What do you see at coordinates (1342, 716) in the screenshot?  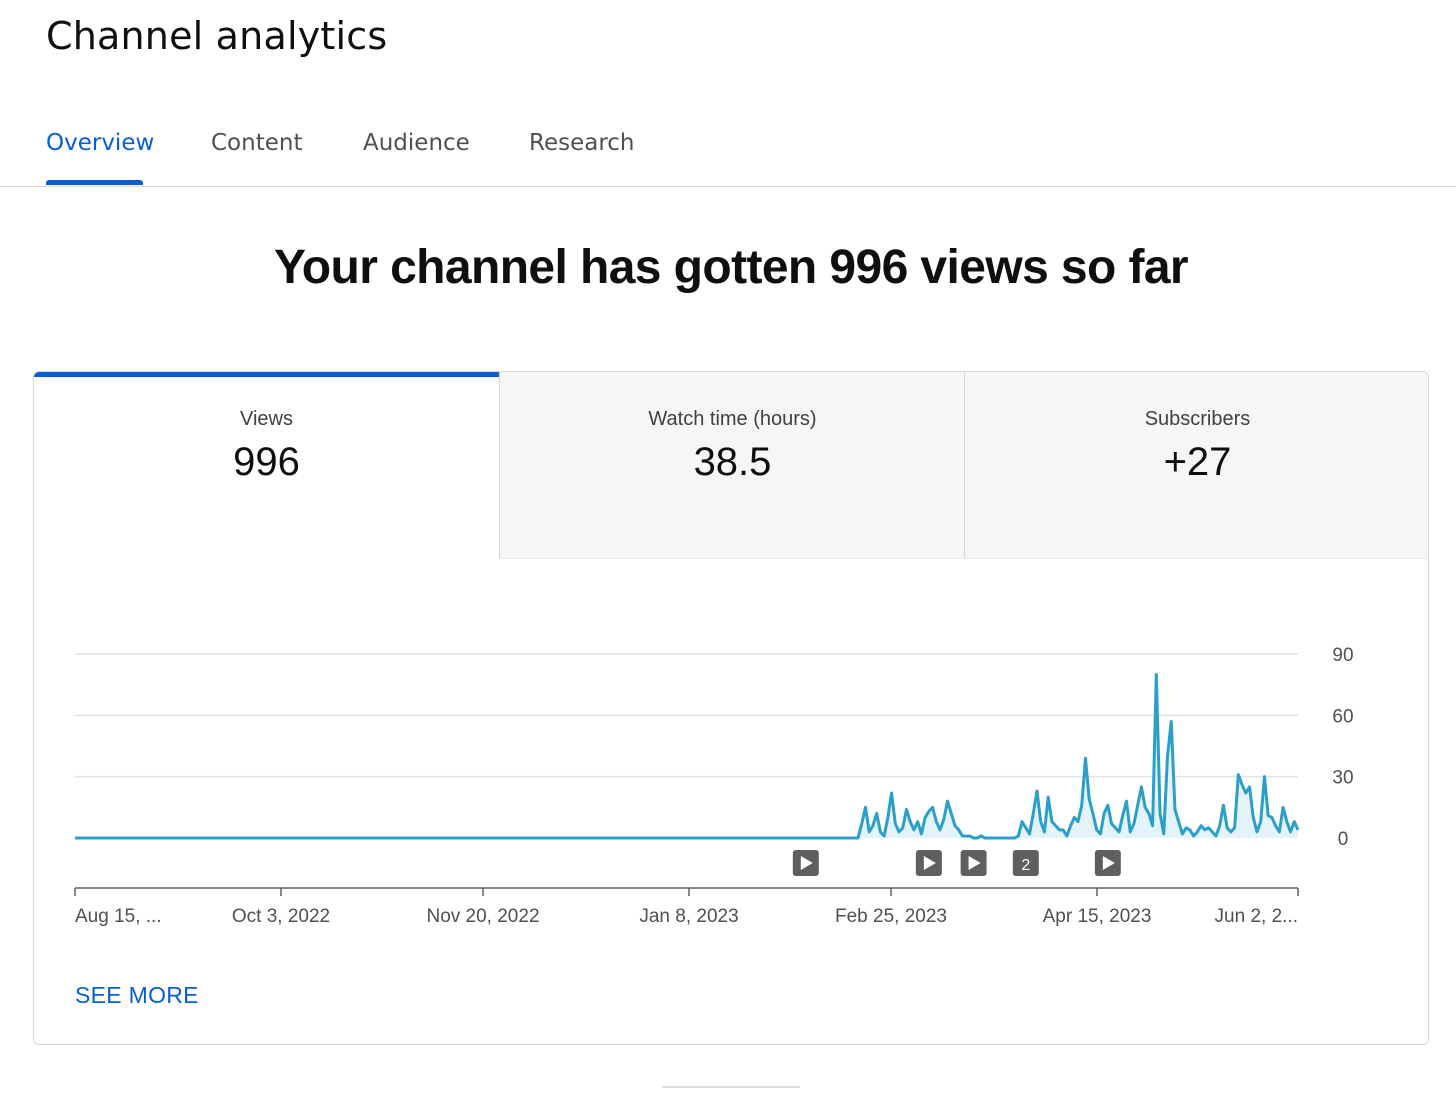 I see `y-tick-label: 60` at bounding box center [1342, 716].